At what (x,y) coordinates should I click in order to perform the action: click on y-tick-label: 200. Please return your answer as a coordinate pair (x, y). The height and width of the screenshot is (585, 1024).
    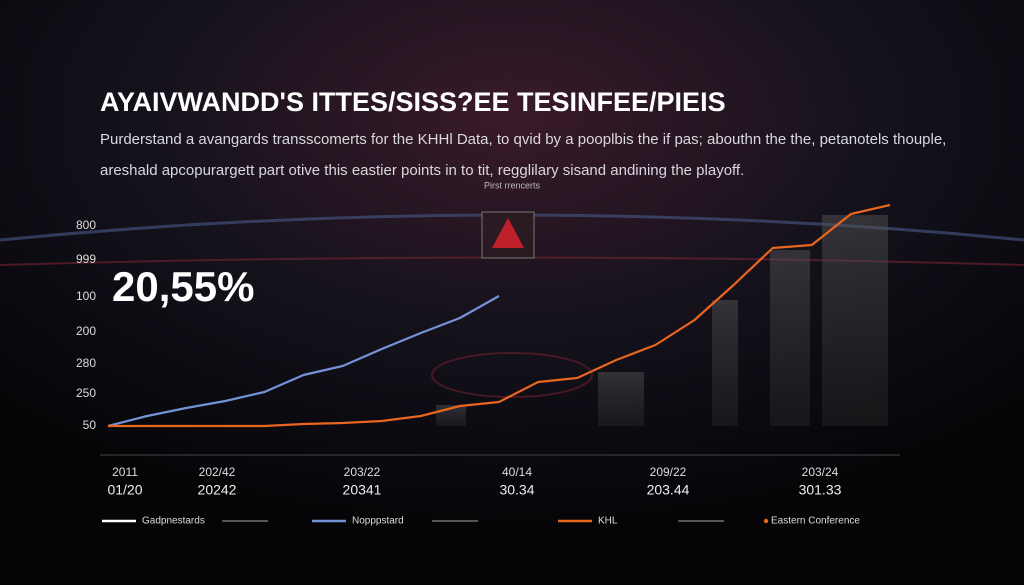
    Looking at the image, I should click on (86, 331).